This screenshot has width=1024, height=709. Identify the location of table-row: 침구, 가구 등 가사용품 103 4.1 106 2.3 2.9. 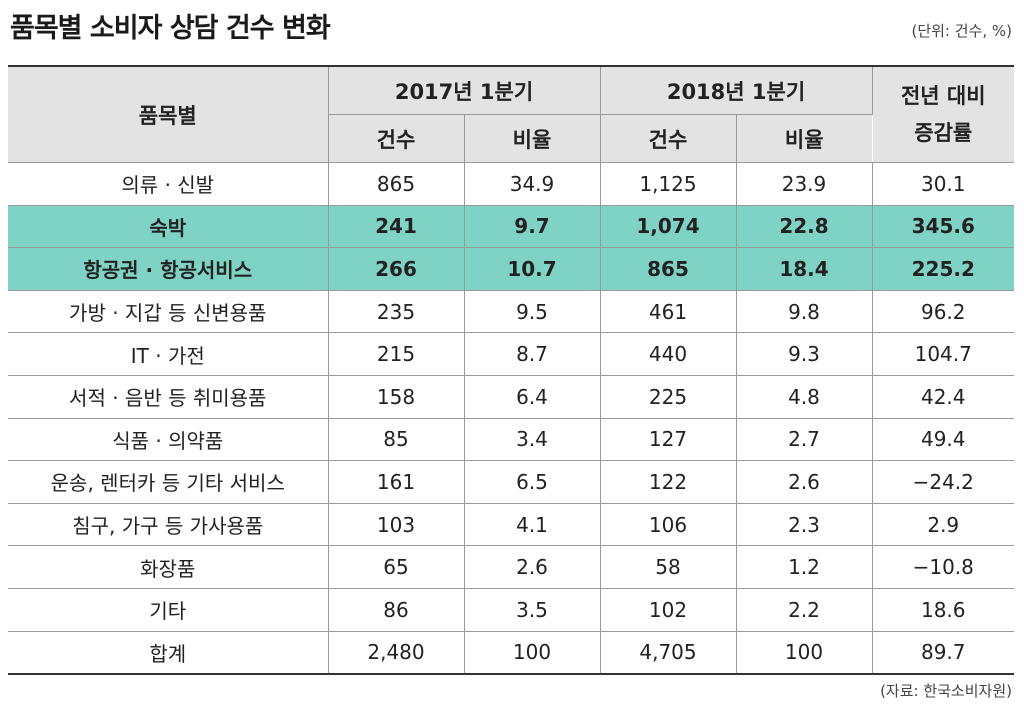
(511, 525).